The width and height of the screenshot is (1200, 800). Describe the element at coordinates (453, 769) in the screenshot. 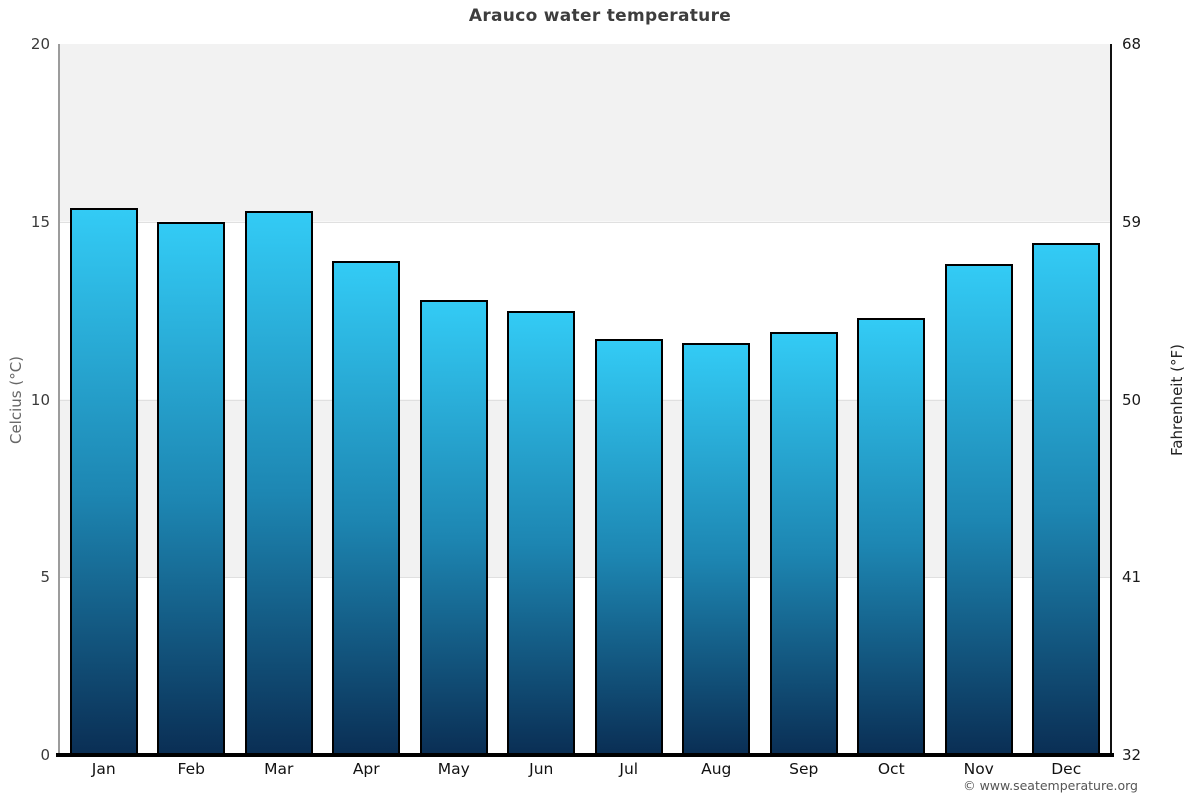

I see `x-label-may: May` at that location.